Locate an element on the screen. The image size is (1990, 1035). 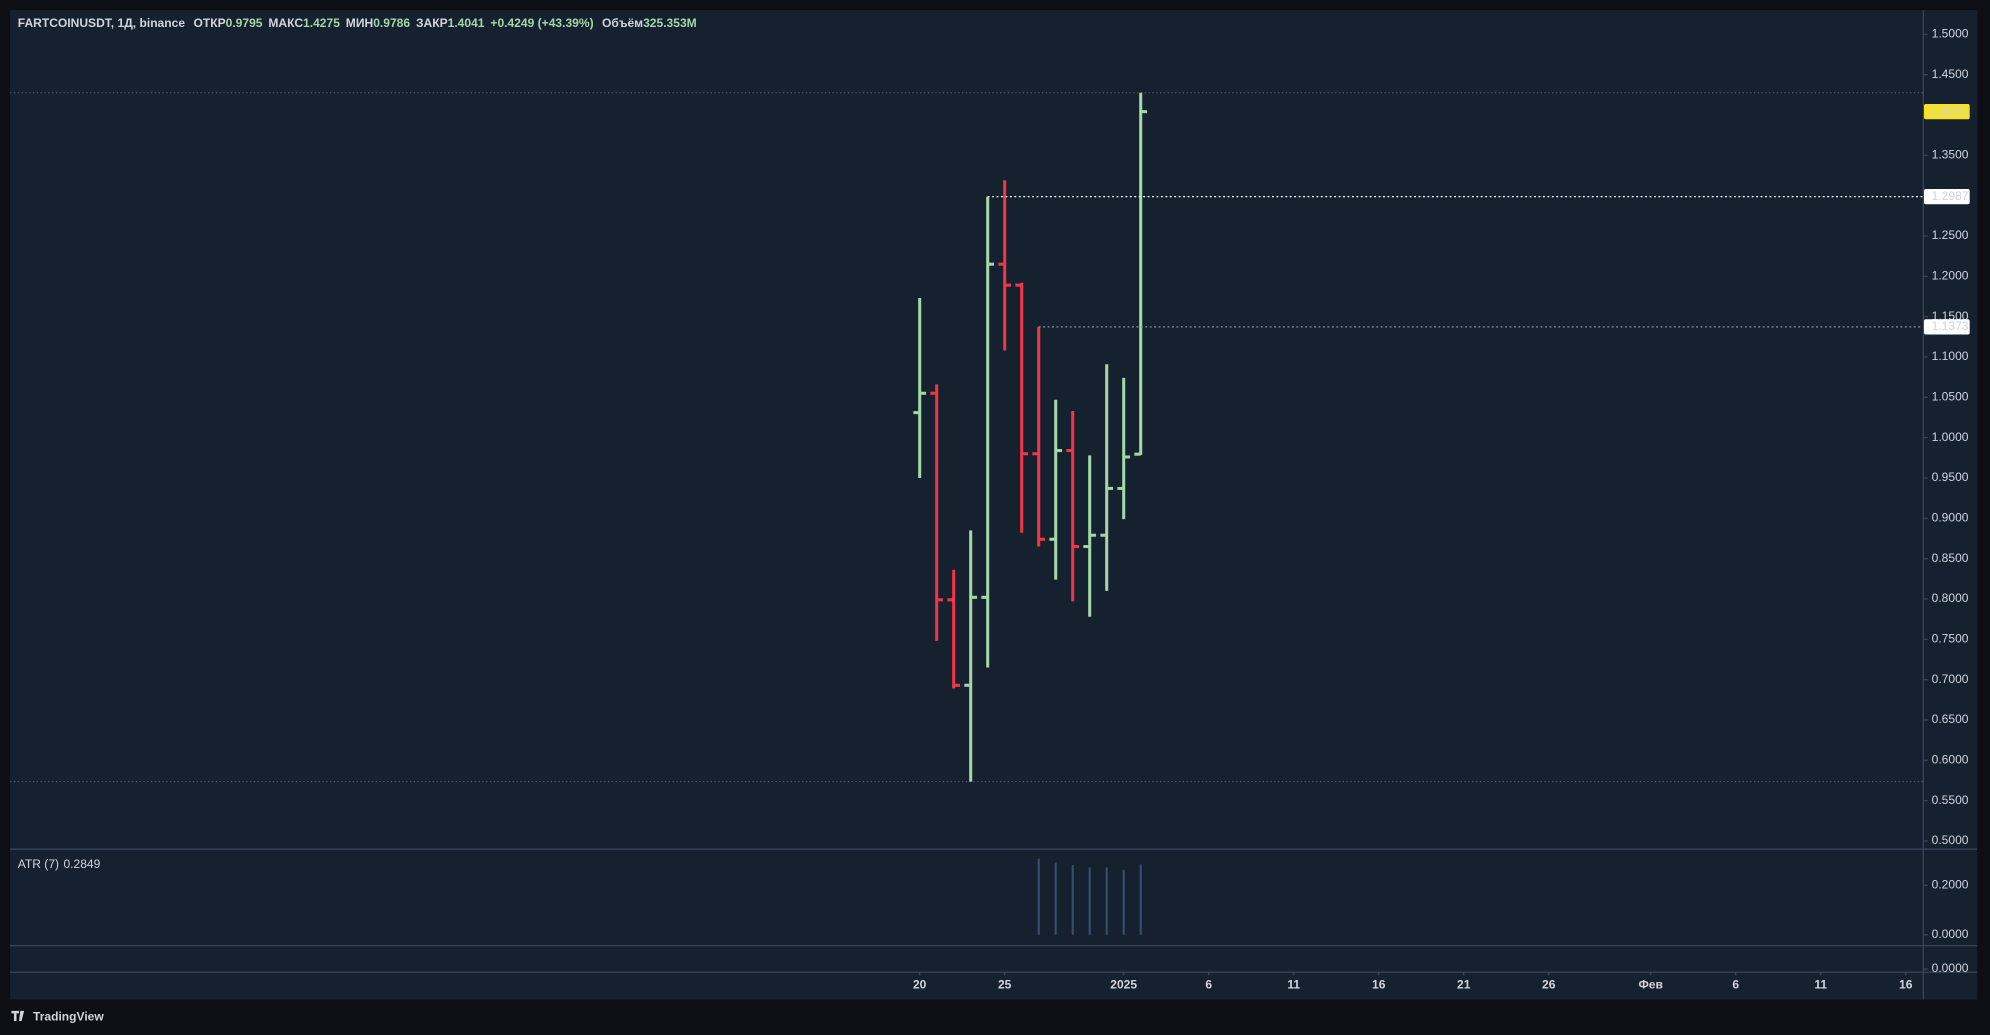
symbol-title: FARTCOINUSDT, 1Д, binance is located at coordinates (102, 23).